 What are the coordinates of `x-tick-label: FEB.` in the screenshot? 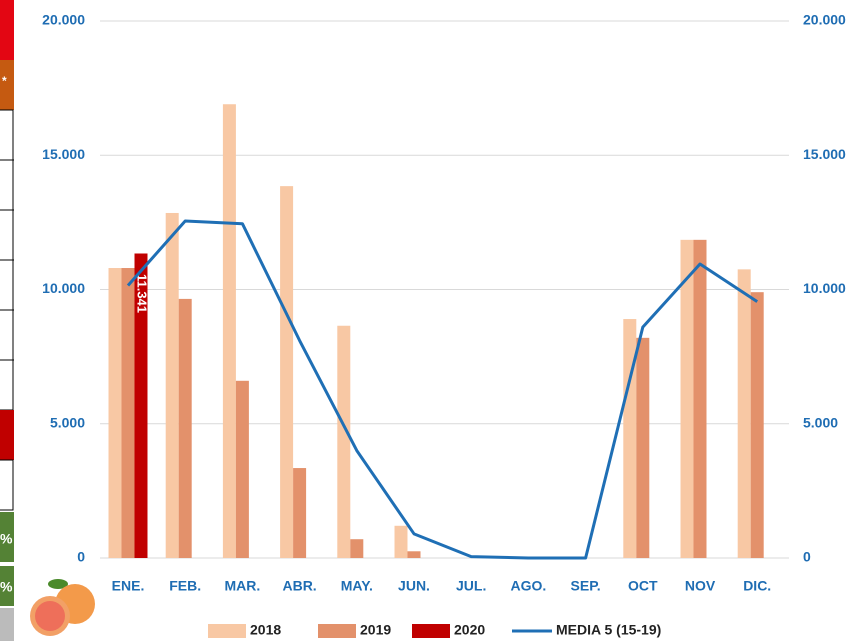 It's located at (185, 586).